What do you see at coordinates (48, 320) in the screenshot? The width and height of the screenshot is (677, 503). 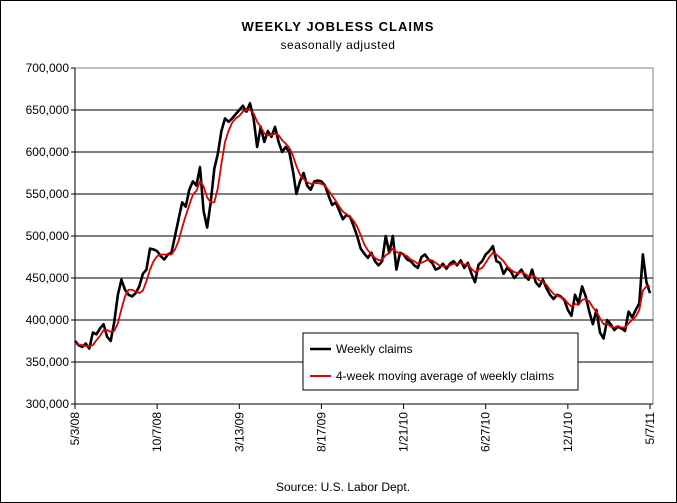 I see `y-tick-label: 400,000` at bounding box center [48, 320].